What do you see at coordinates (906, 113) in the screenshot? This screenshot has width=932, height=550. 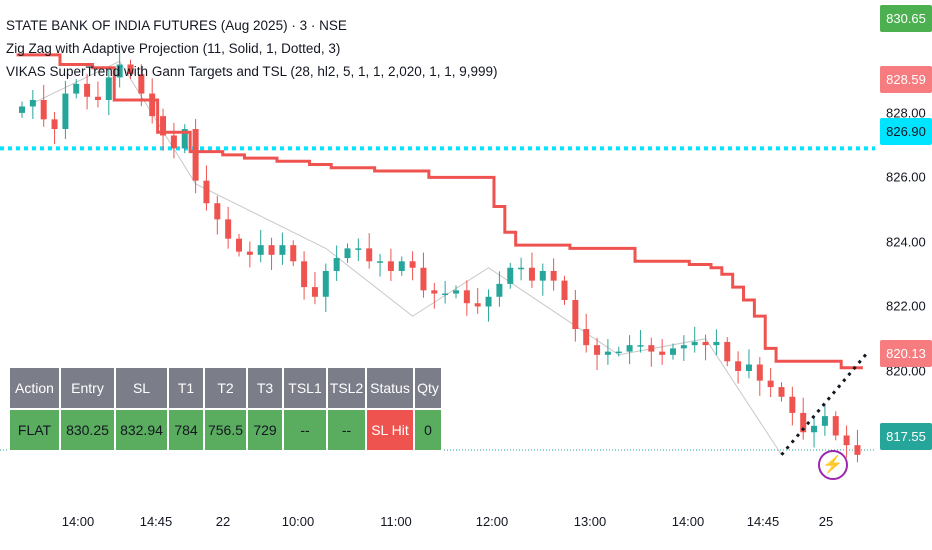 I see `y-tick-label: 828.00` at bounding box center [906, 113].